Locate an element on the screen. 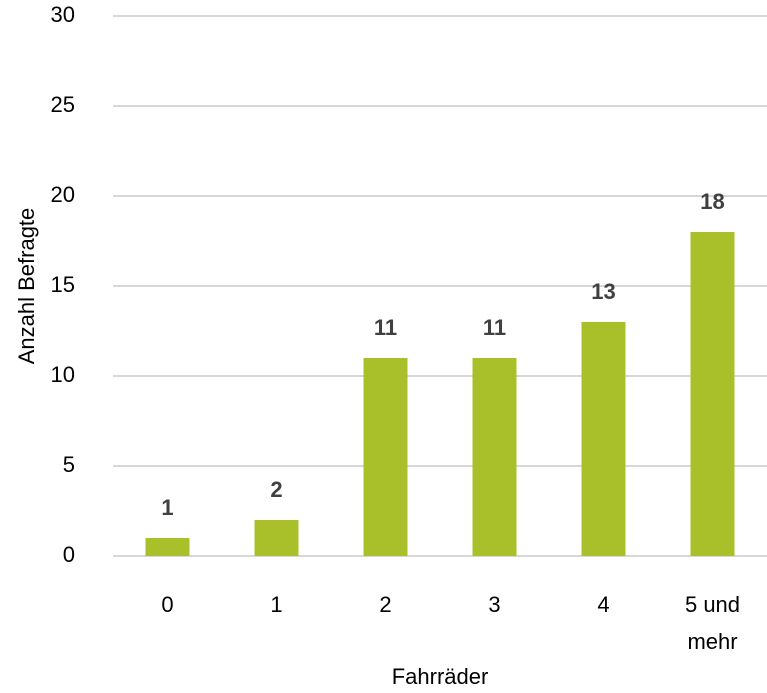  data-label: 18 is located at coordinates (712, 201).